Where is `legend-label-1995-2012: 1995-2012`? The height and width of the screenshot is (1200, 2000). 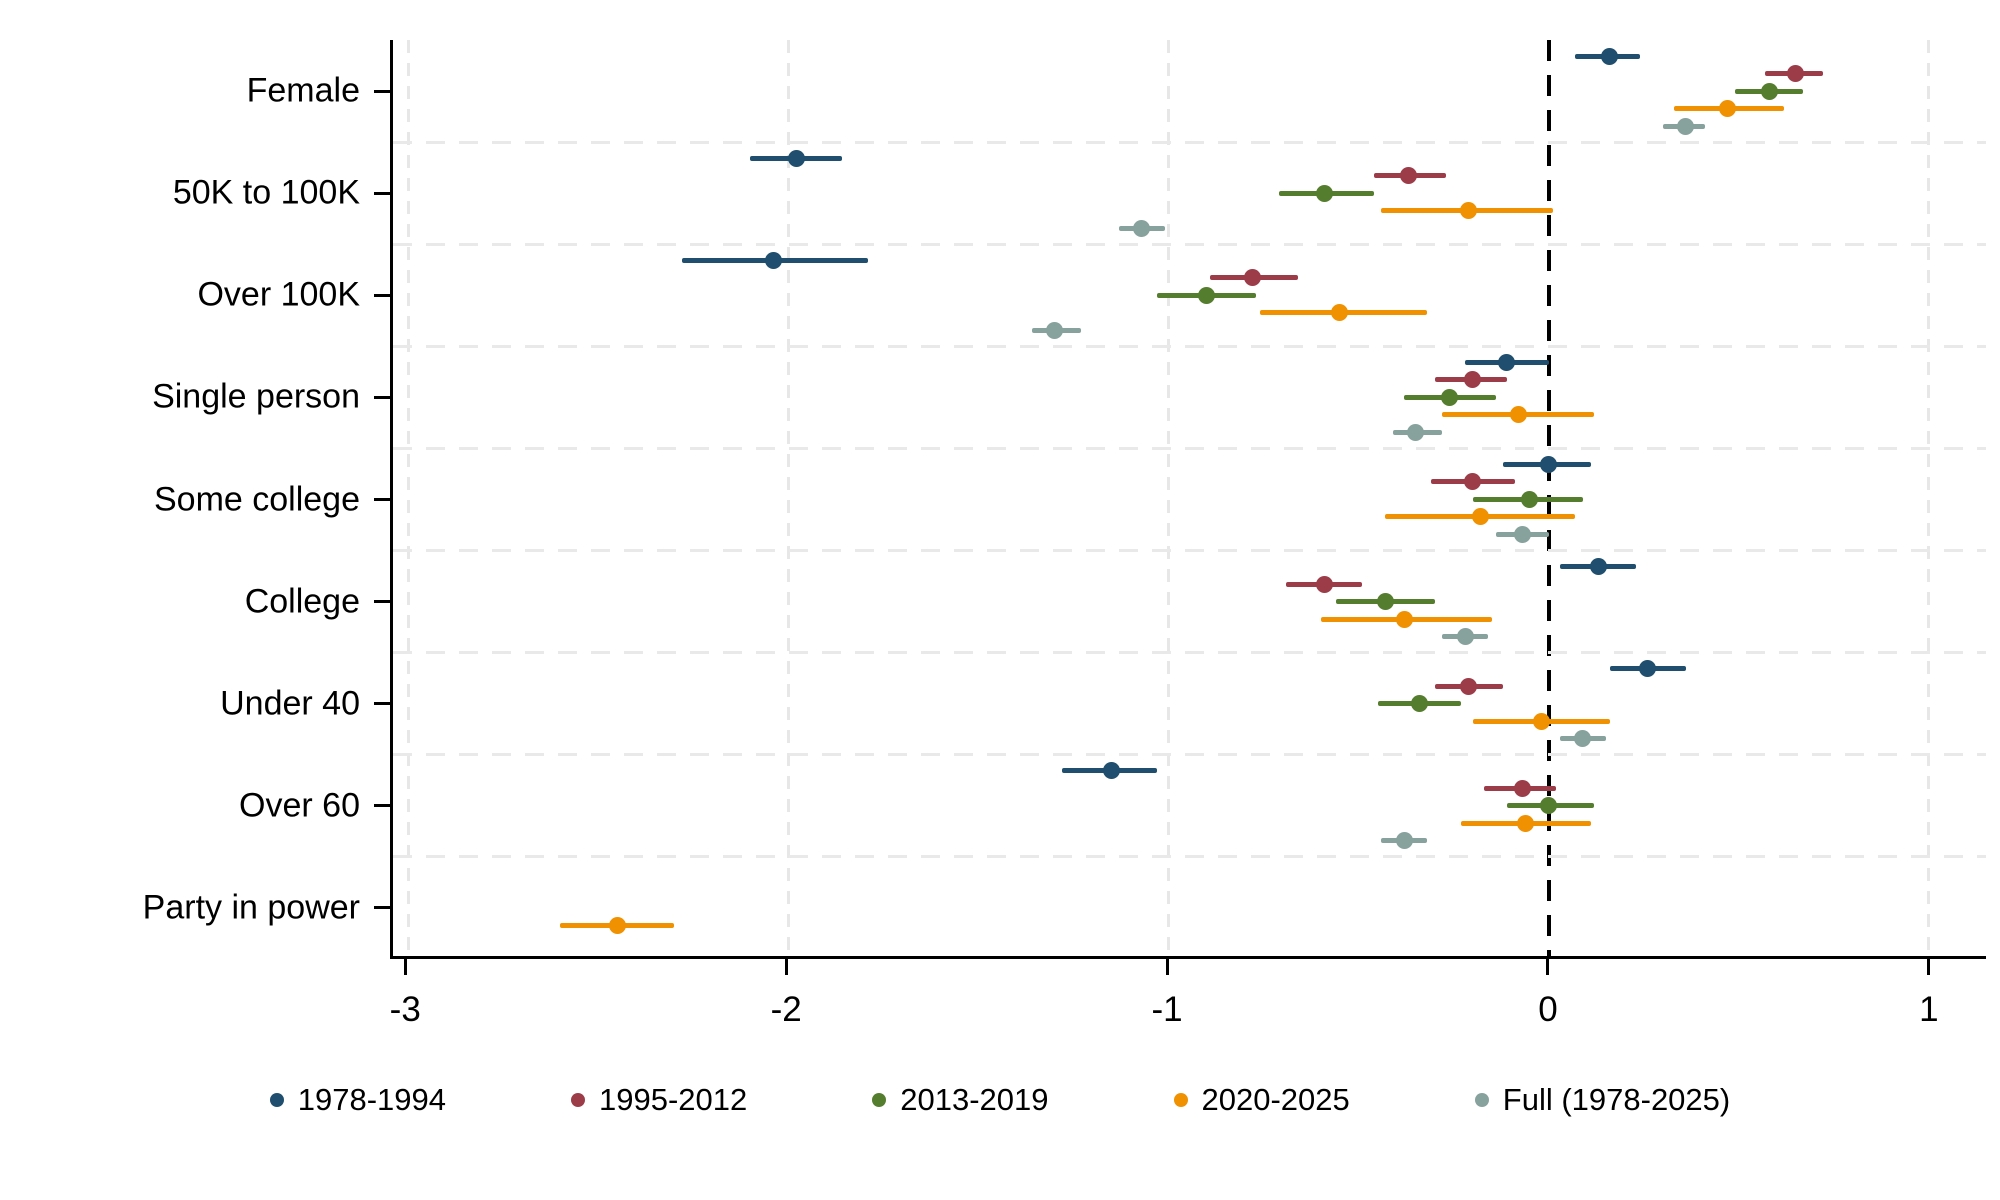
legend-label-1995-2012: 1995-2012 is located at coordinates (673, 1099).